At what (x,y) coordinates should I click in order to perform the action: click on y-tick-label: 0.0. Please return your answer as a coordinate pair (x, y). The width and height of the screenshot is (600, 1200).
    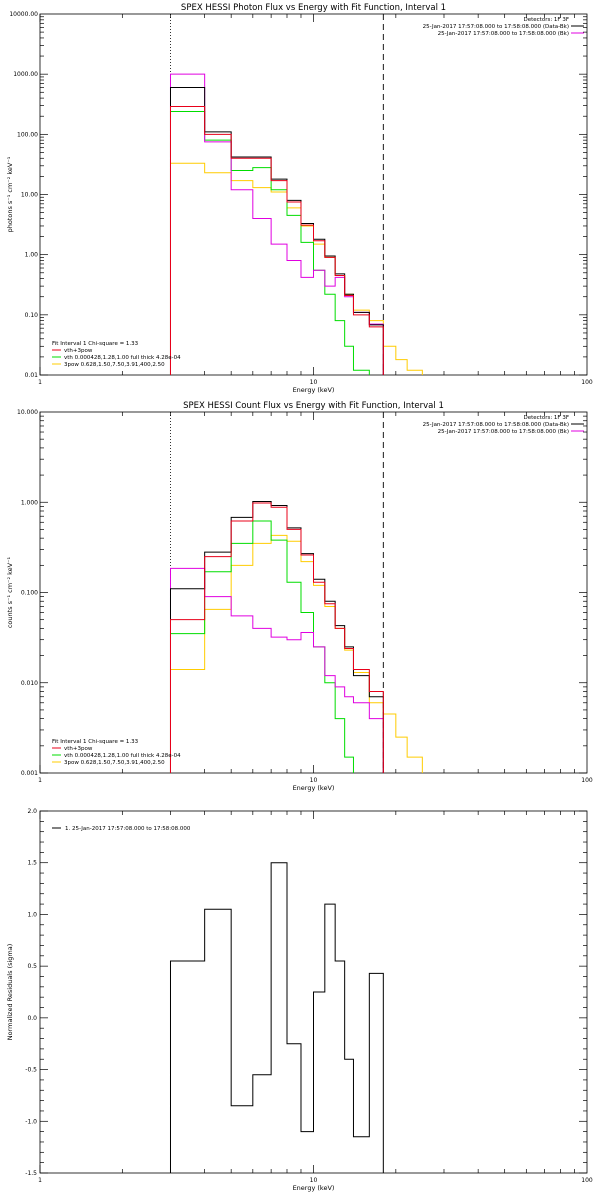
    Looking at the image, I should click on (32, 1018).